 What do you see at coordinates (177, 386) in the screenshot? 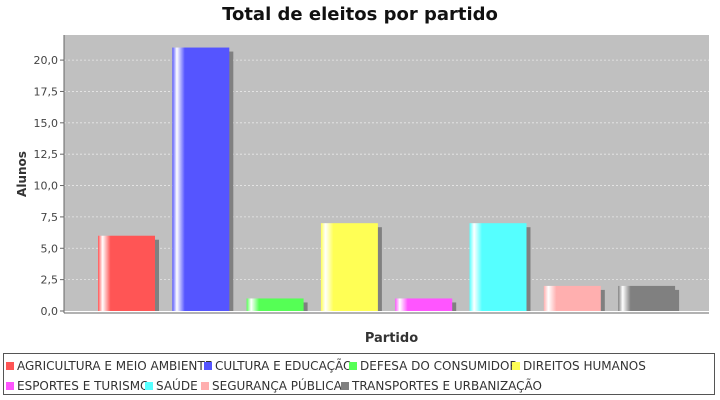
I see `legend-label: SAÚDE` at bounding box center [177, 386].